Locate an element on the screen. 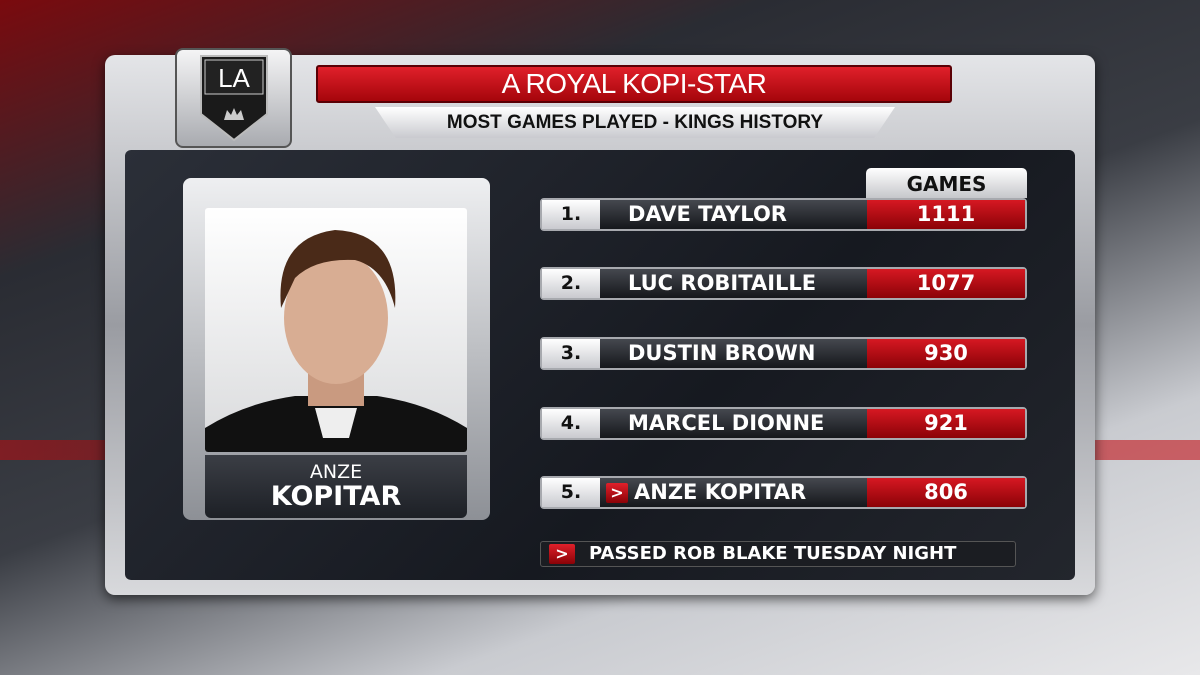 The image size is (1200, 675). rank: 1. is located at coordinates (571, 214).